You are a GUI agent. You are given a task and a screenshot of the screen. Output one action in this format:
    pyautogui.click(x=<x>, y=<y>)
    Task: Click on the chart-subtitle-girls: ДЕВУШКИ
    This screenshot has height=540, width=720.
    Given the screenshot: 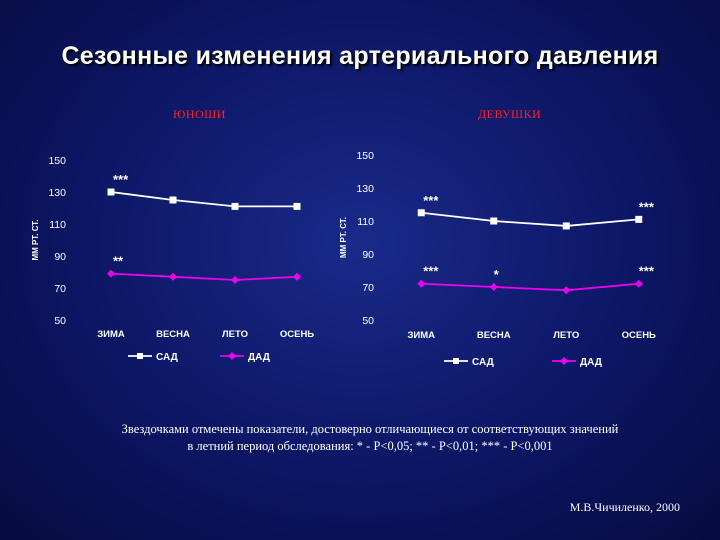 What is the action you would take?
    pyautogui.click(x=510, y=114)
    